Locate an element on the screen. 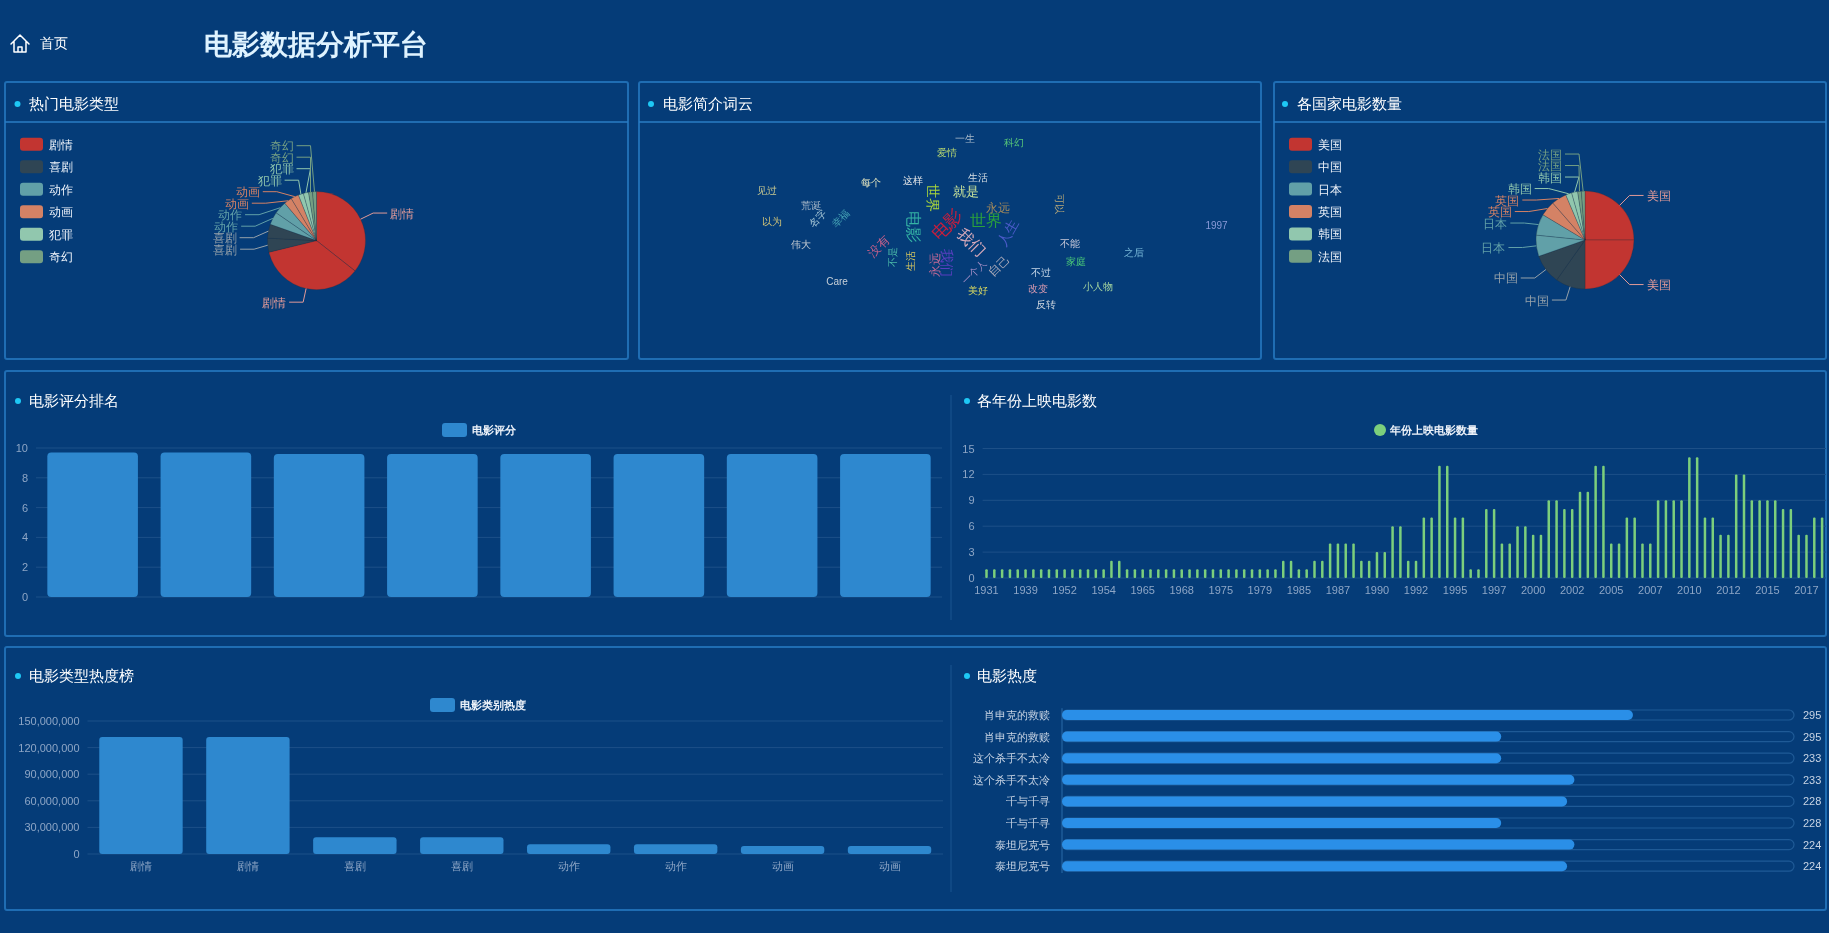 This screenshot has width=1829, height=933. text: 荒诞 is located at coordinates (810, 206).